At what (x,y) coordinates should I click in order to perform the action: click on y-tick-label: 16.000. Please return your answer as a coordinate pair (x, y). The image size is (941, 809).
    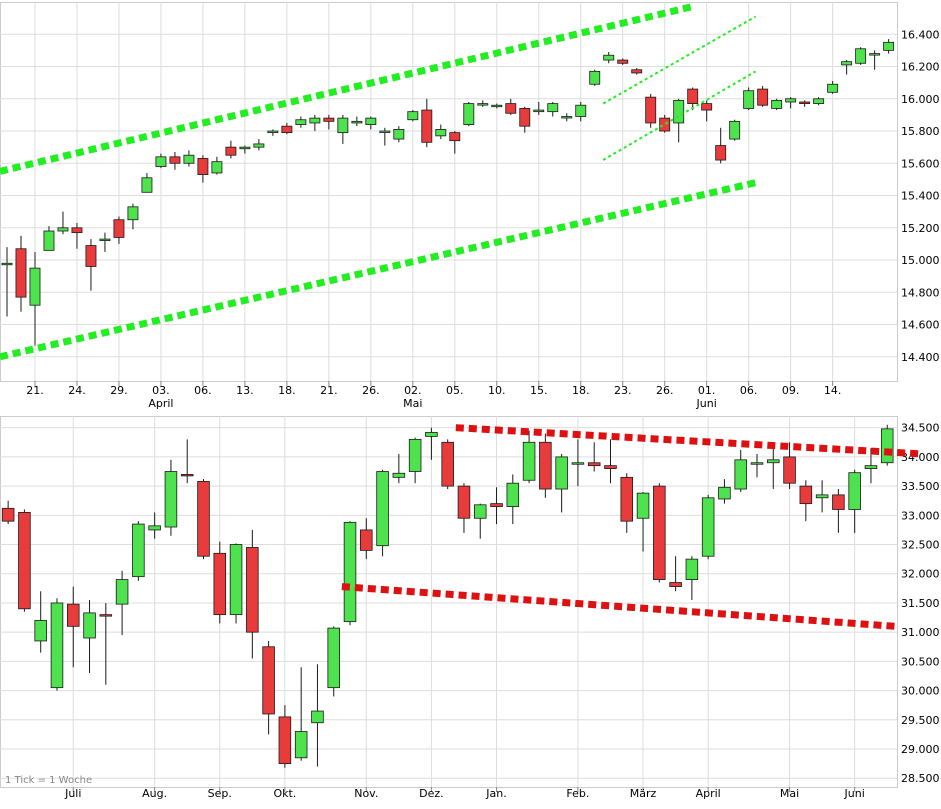
    Looking at the image, I should click on (920, 99).